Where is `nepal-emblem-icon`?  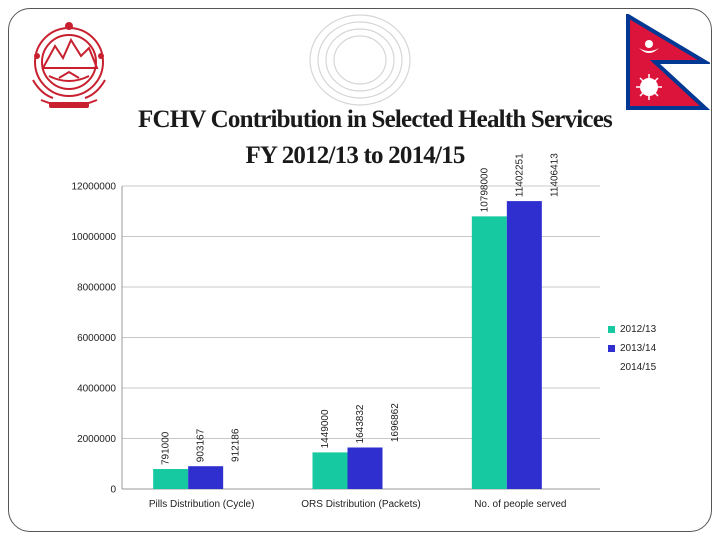
nepal-emblem-icon is located at coordinates (69, 65).